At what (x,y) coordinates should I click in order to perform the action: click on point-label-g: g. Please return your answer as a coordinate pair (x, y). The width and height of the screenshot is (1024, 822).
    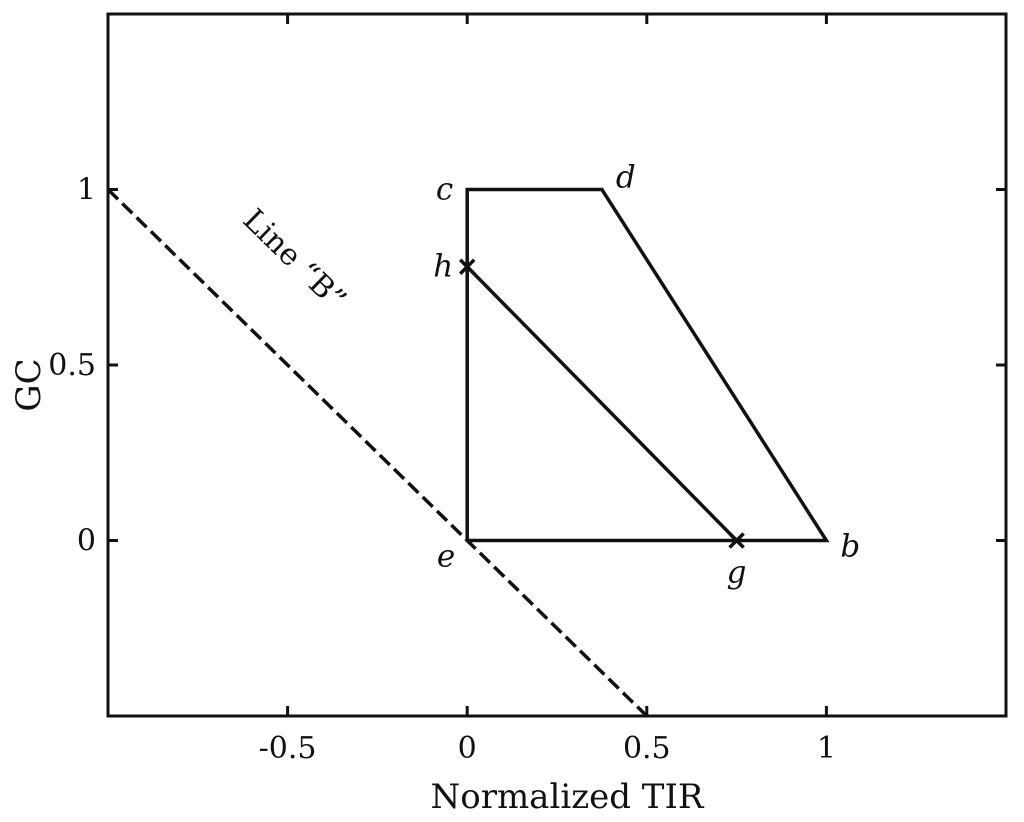
    Looking at the image, I should click on (737, 573).